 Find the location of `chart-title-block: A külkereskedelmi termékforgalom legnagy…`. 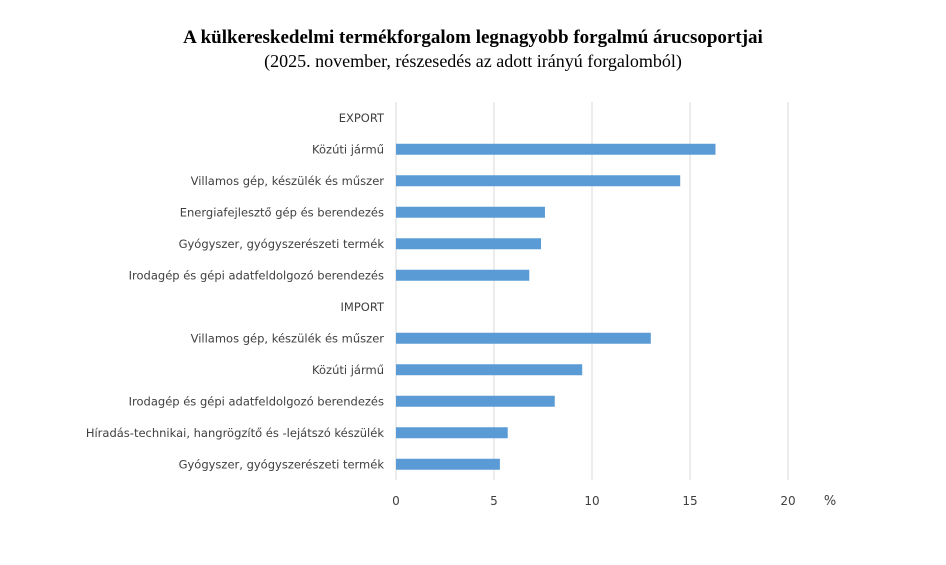

chart-title-block: A külkereskedelmi termékforgalom legnagy… is located at coordinates (473, 49).